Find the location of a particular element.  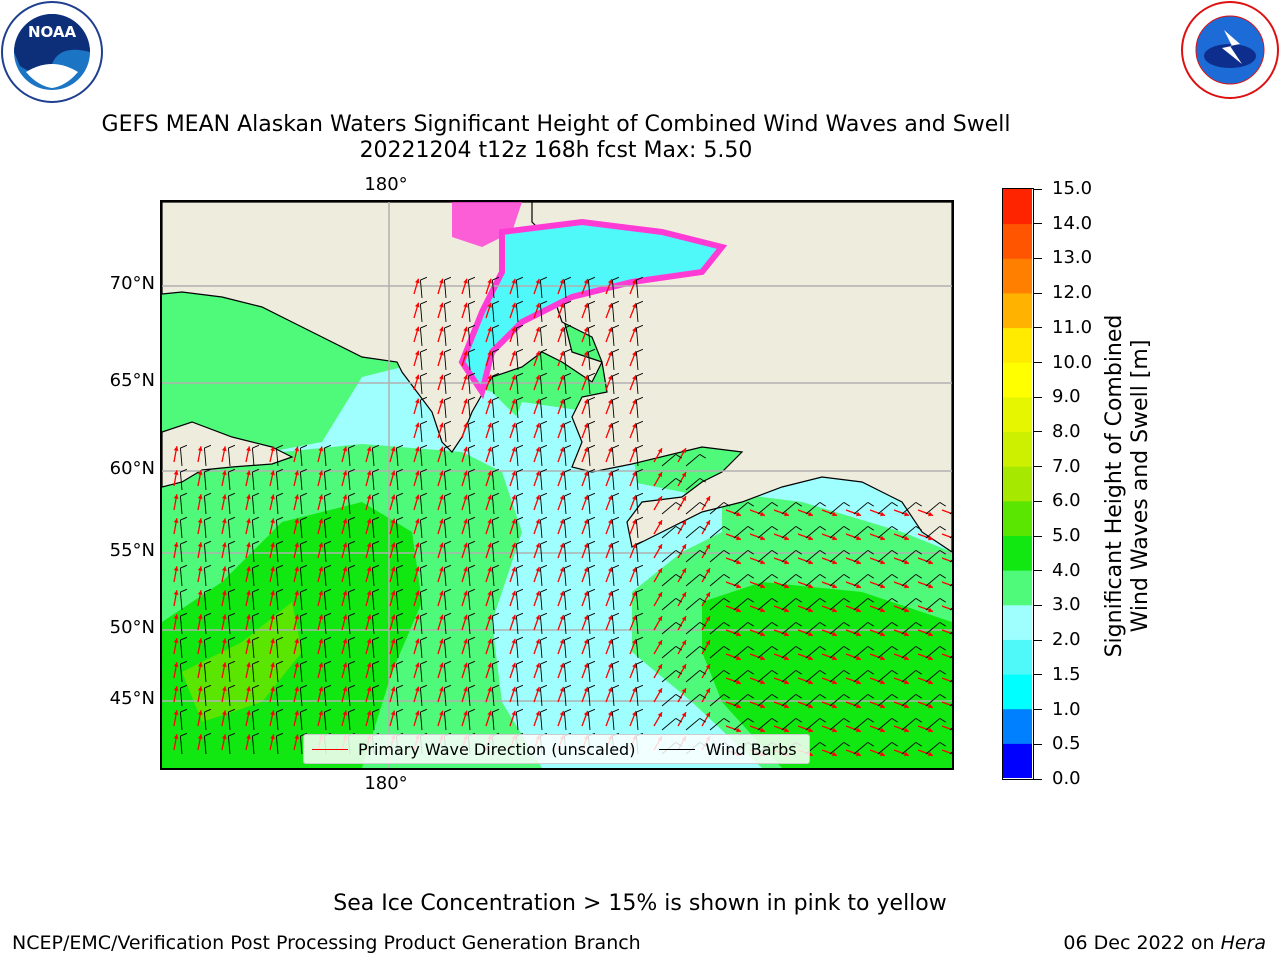

colorbar-swatch is located at coordinates (1017, 345).